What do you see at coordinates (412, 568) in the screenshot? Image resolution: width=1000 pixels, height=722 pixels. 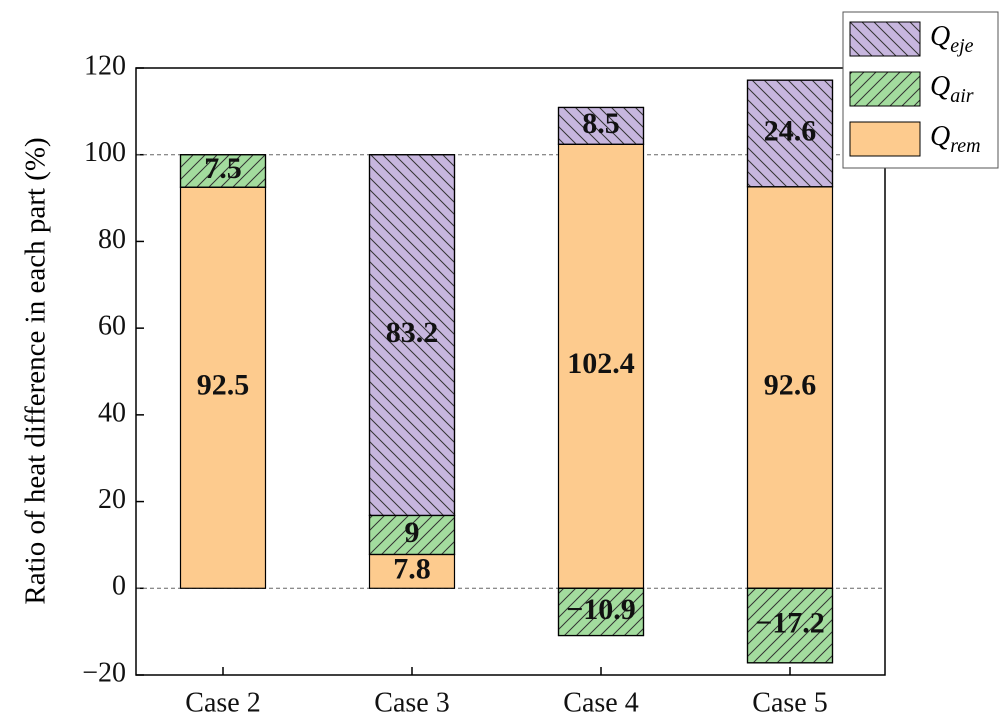 I see `value-label: 7.8` at bounding box center [412, 568].